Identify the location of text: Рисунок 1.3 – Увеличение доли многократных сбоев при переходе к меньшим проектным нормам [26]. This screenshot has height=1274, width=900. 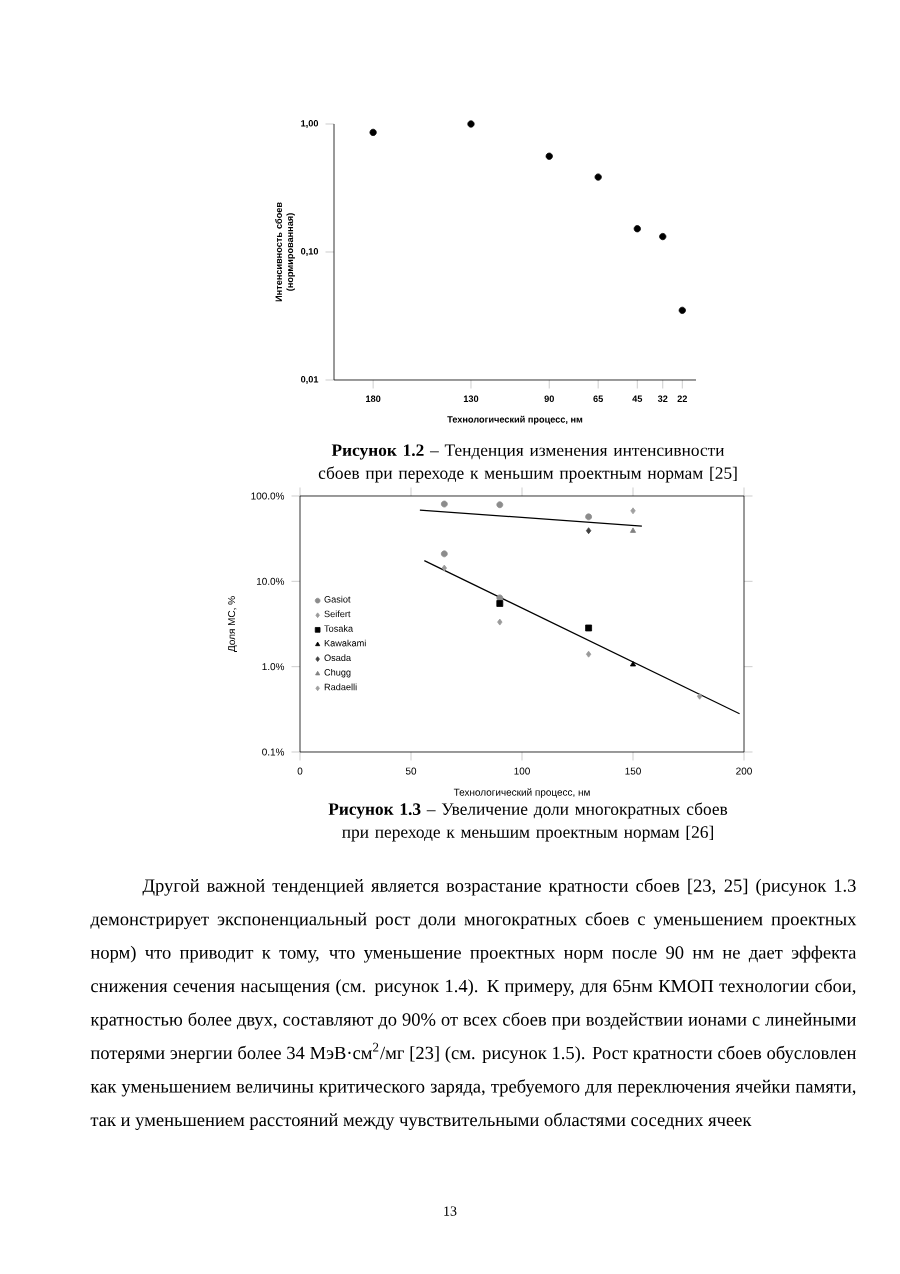
(528, 822).